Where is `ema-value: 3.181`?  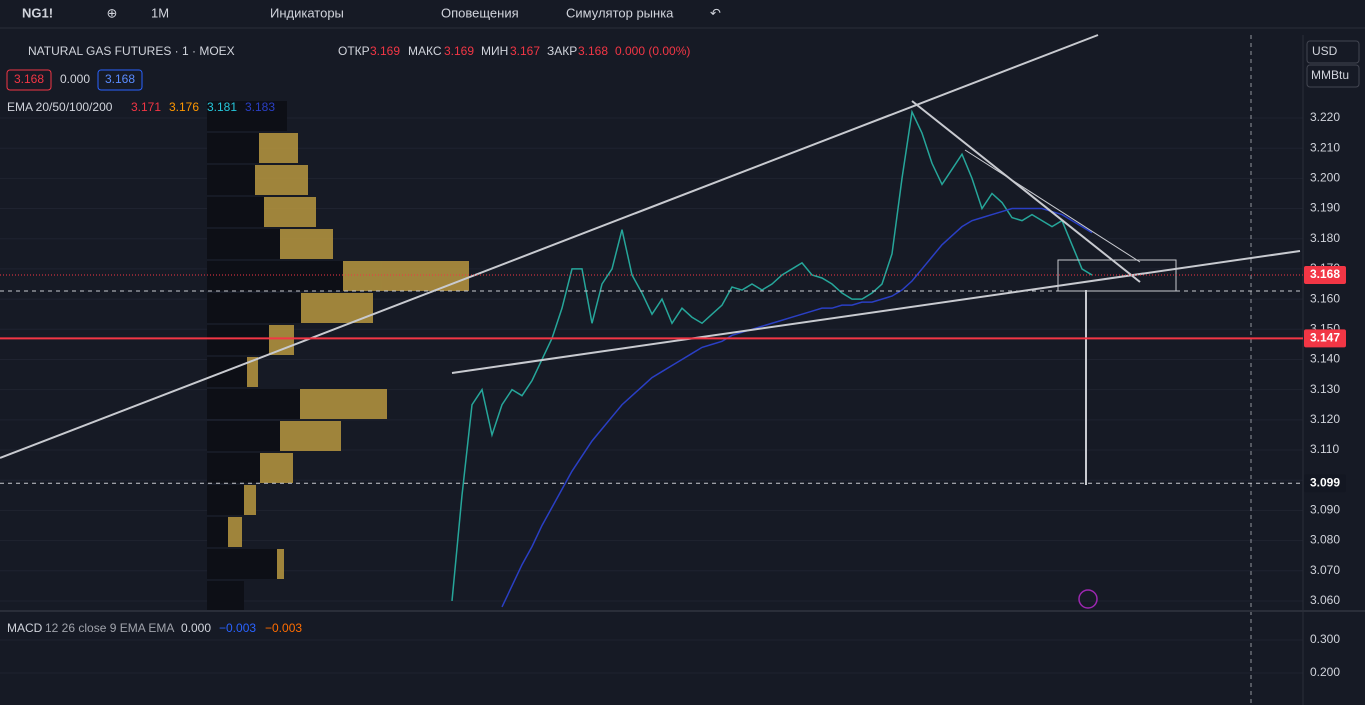 ema-value: 3.181 is located at coordinates (222, 107).